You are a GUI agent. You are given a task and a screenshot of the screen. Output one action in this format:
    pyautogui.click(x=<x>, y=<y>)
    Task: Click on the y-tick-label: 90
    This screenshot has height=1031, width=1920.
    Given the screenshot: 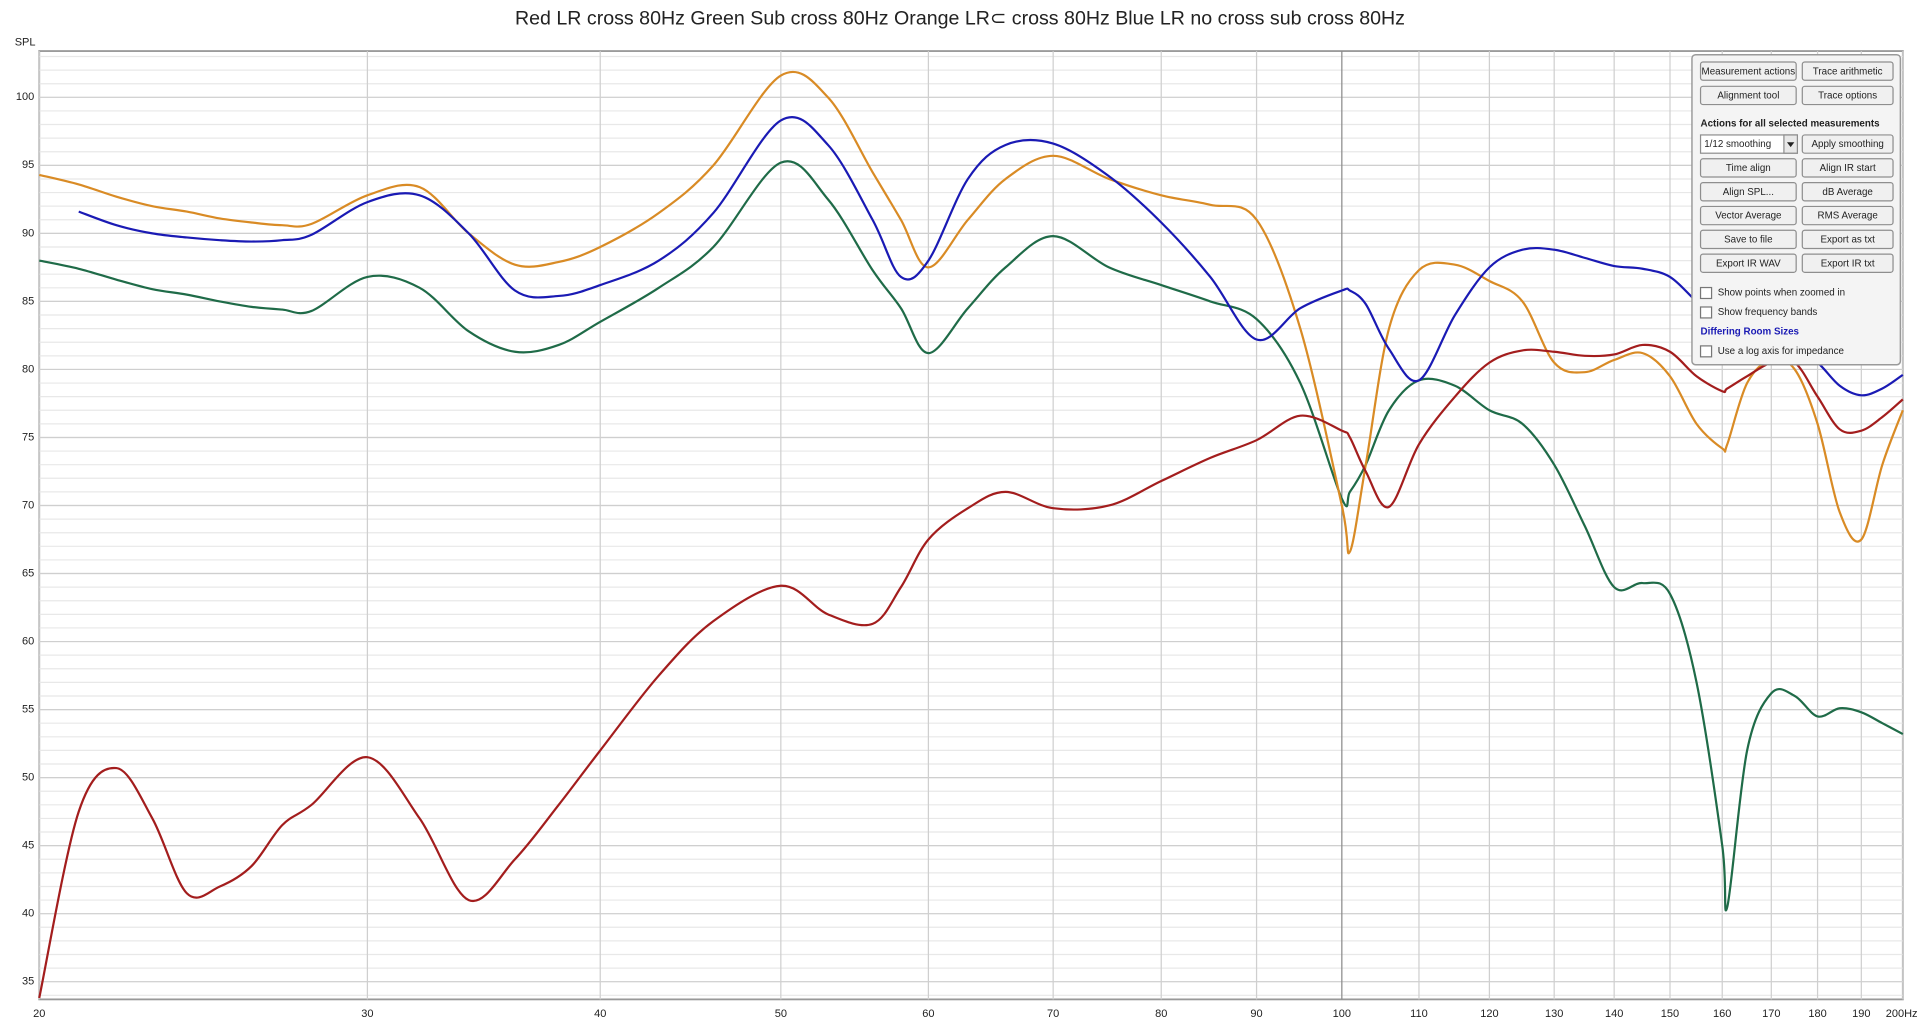 What is the action you would take?
    pyautogui.click(x=28, y=233)
    